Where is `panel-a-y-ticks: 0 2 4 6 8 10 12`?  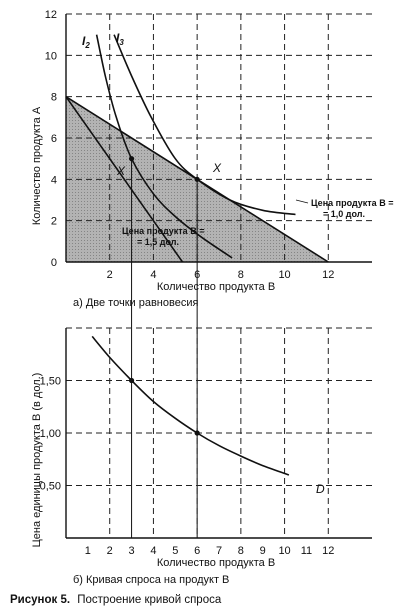
panel-a-y-ticks: 0 2 4 6 8 10 12 is located at coordinates (51, 139).